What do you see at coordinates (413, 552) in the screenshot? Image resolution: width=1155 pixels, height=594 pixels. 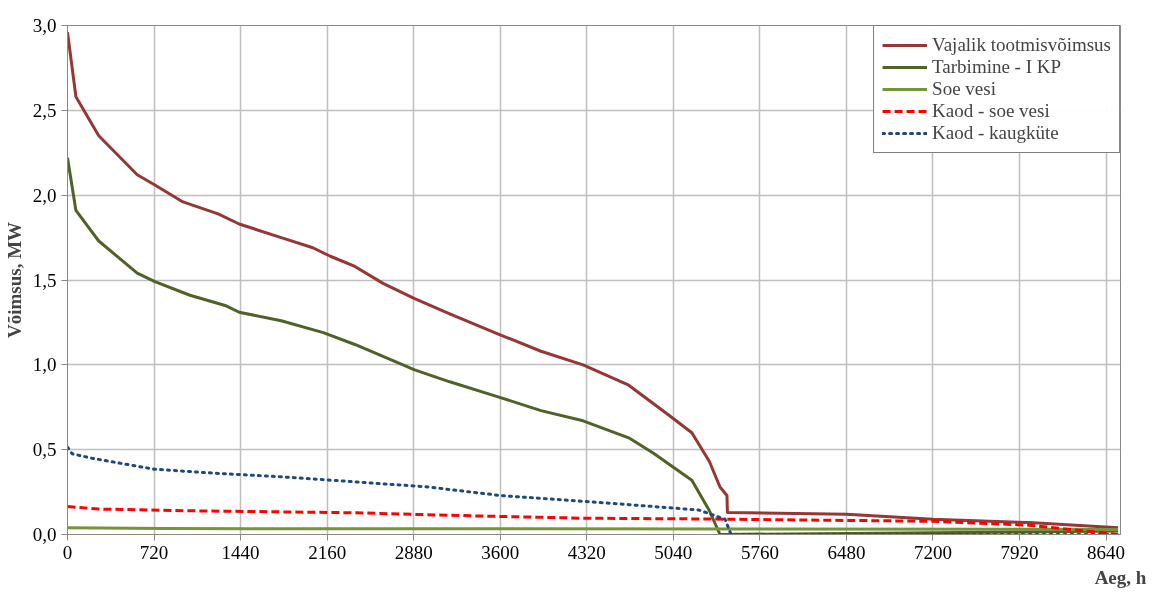 I see `x-tick-label: 2880` at bounding box center [413, 552].